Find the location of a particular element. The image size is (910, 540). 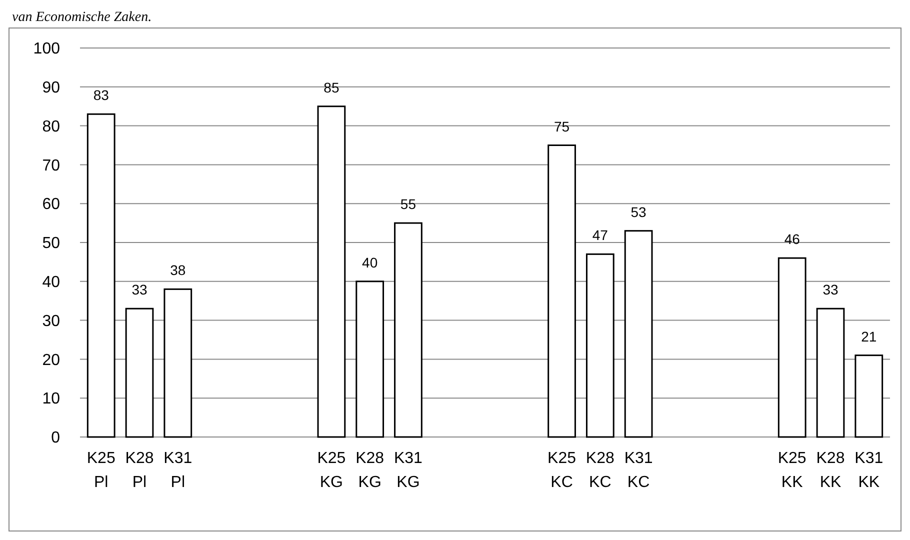

data-label: 55 is located at coordinates (408, 204).